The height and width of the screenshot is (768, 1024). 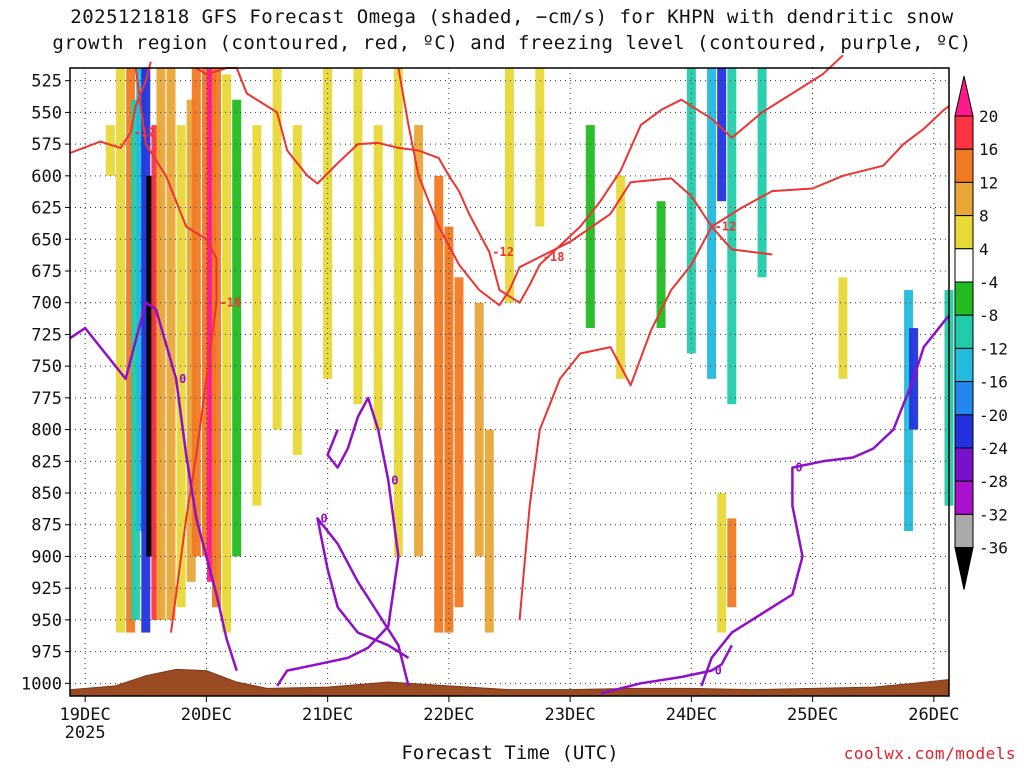 I want to click on x-tick-label: 22DEC, so click(x=448, y=715).